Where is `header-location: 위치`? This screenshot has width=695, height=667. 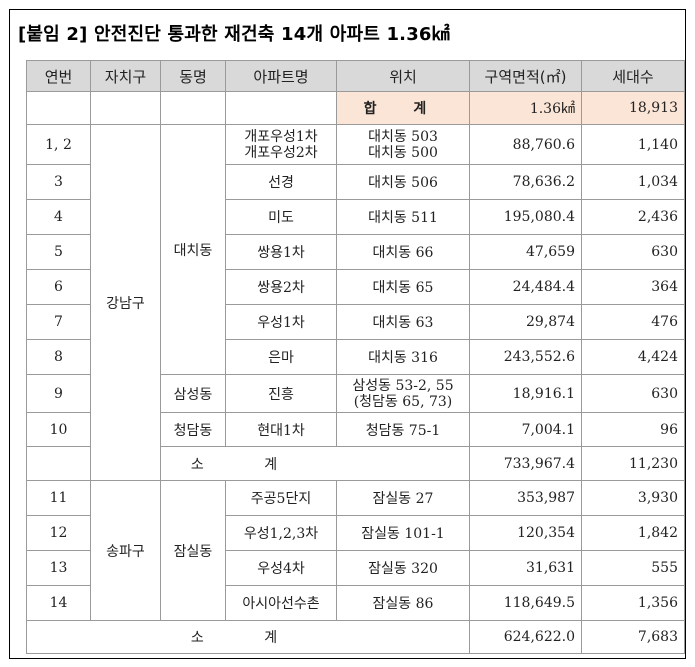
header-location: 위치 is located at coordinates (403, 76).